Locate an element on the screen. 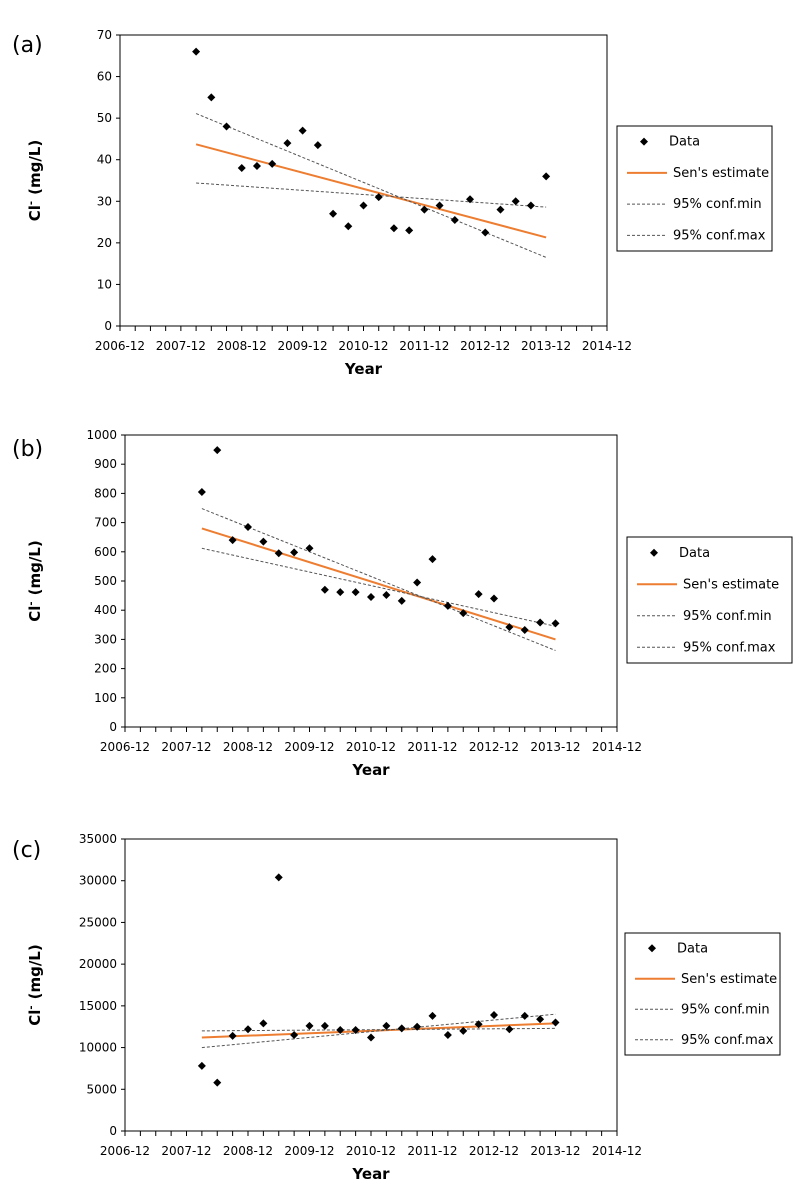 The height and width of the screenshot is (1201, 800). legend-label-data: Data is located at coordinates (684, 142).